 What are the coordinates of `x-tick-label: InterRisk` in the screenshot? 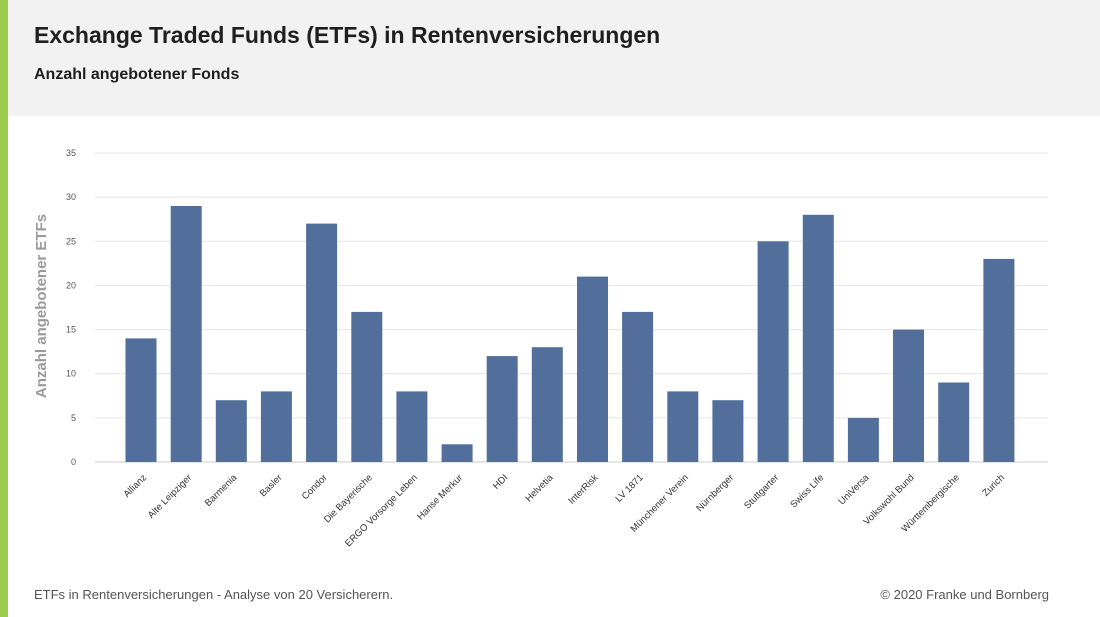 It's located at (583, 489).